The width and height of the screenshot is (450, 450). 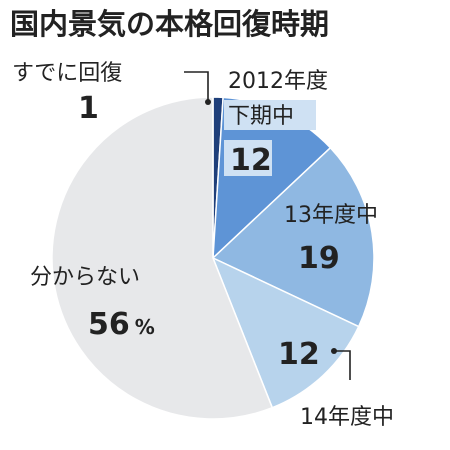 What do you see at coordinates (293, 237) in the screenshot?
I see `pie-slice-fy13` at bounding box center [293, 237].